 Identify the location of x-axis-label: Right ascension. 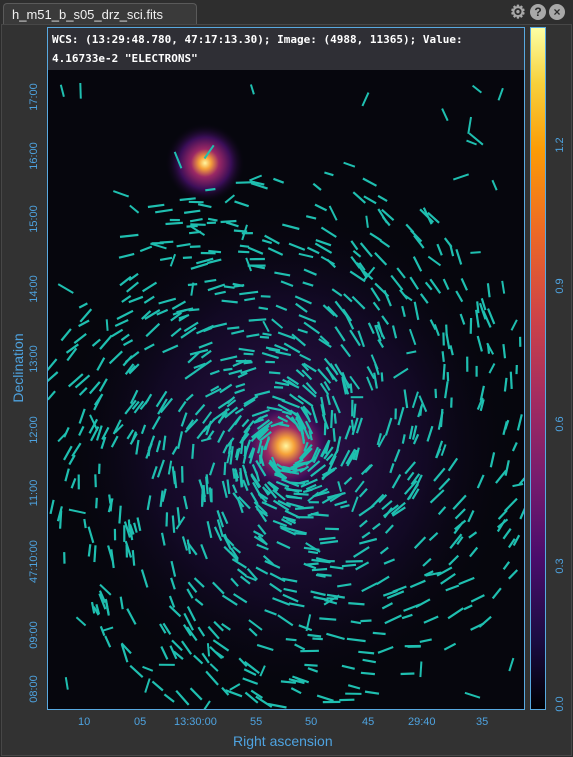
(283, 741).